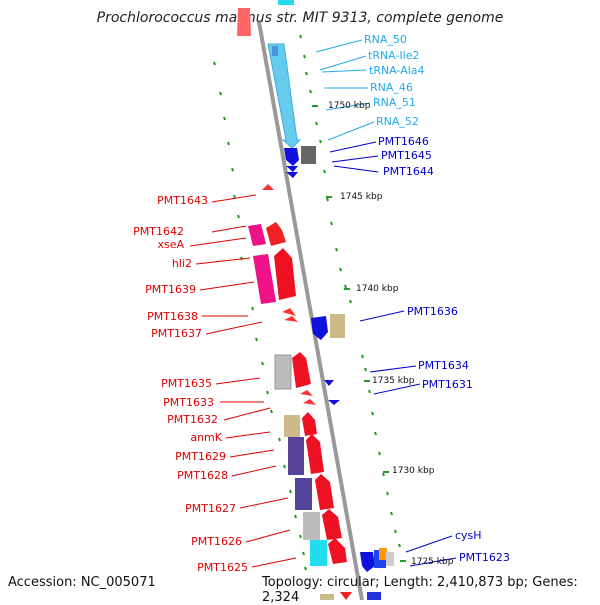  What do you see at coordinates (82, 582) in the screenshot?
I see `accession-text: Accession: NC_005071` at bounding box center [82, 582].